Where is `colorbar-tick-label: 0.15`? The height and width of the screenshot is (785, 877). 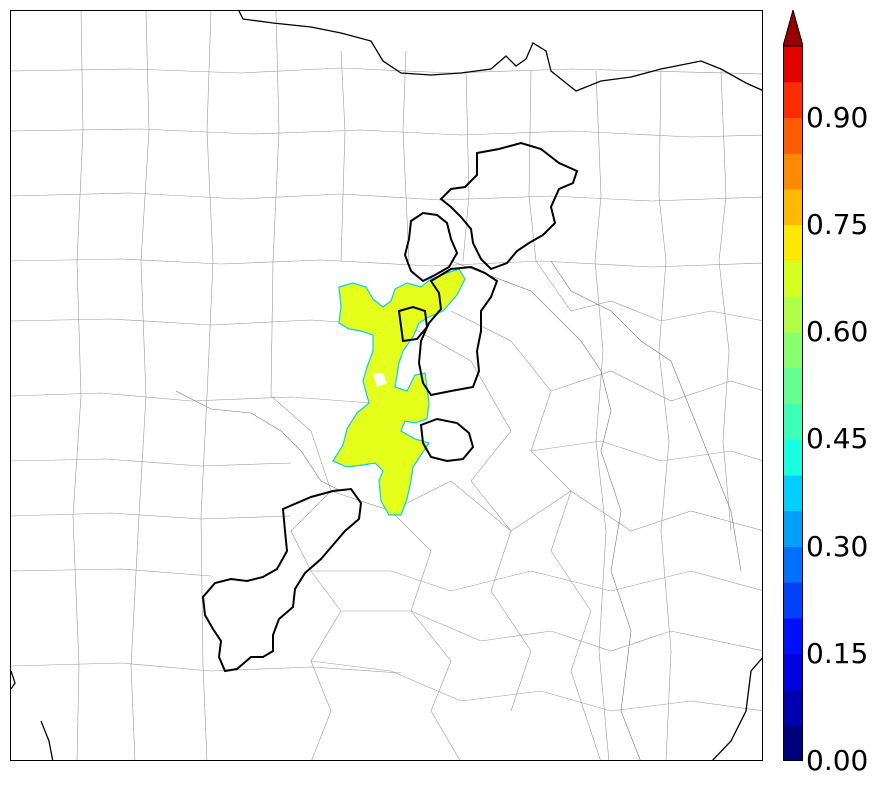
colorbar-tick-label: 0.15 is located at coordinates (837, 653).